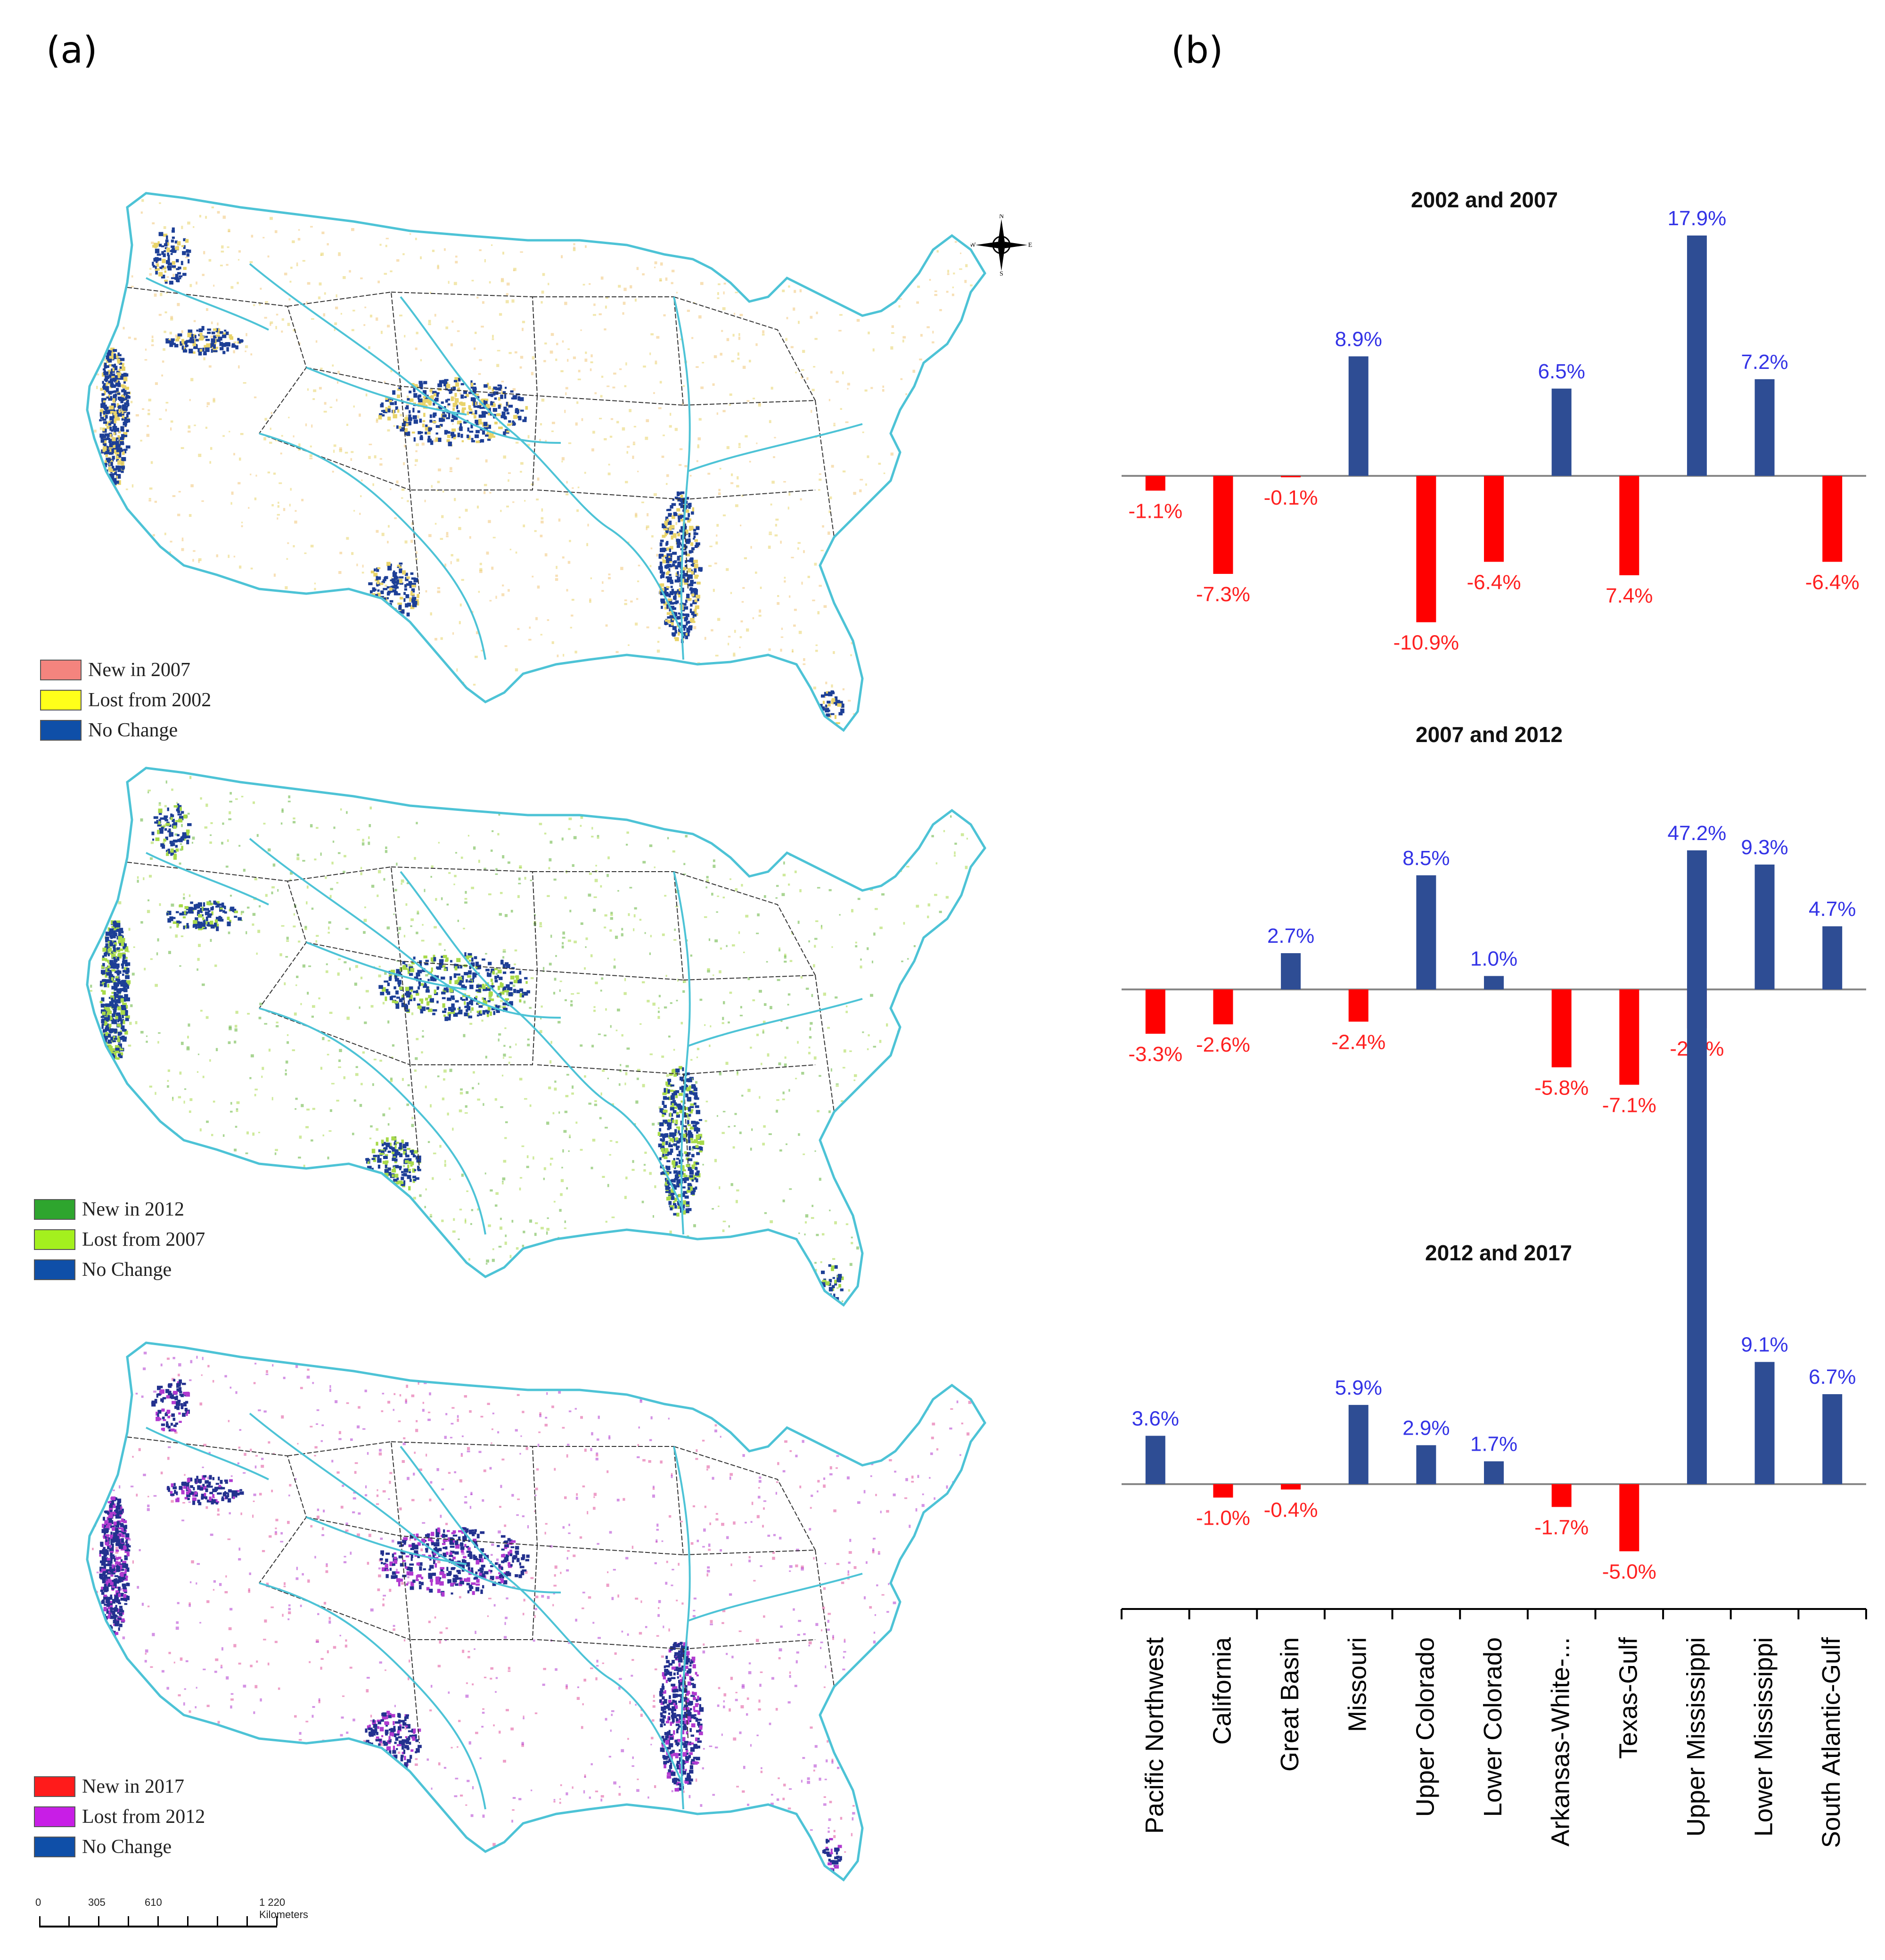 The width and height of the screenshot is (1885, 1960). What do you see at coordinates (1291, 497) in the screenshot?
I see `data-label: -0.1%` at bounding box center [1291, 497].